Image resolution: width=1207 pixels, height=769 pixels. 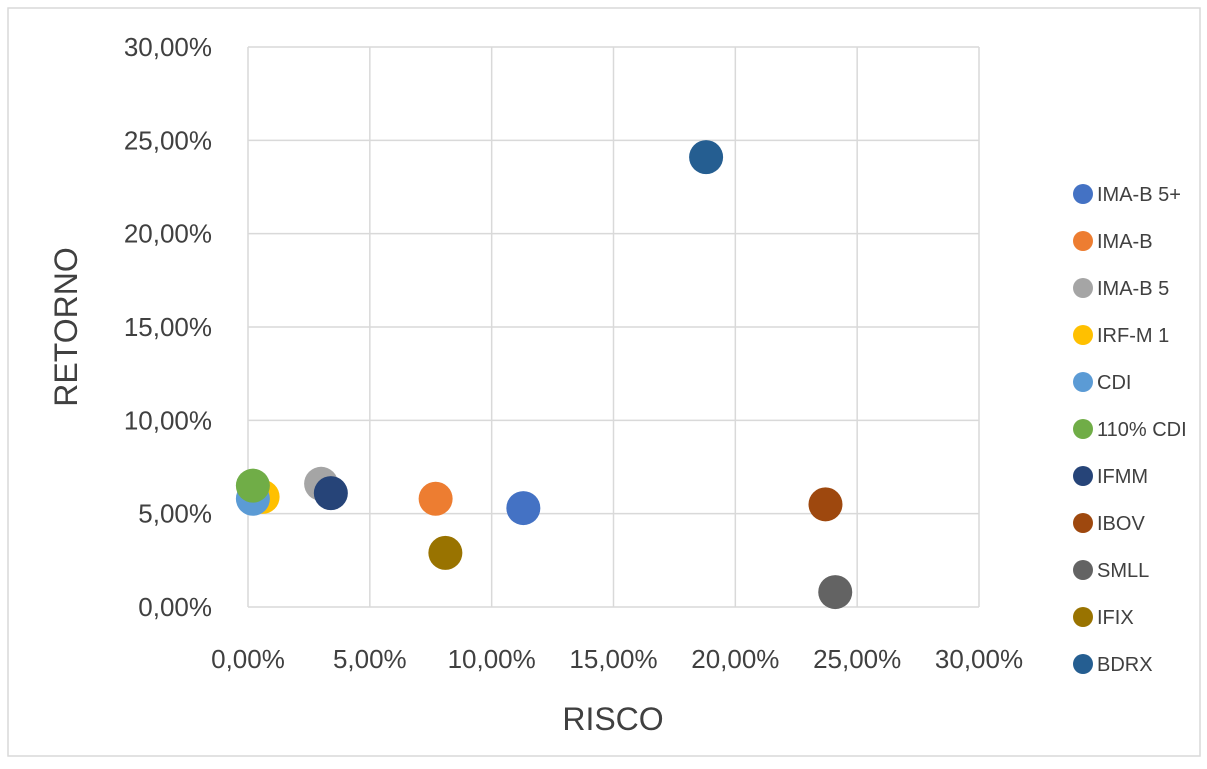 What do you see at coordinates (1125, 665) in the screenshot?
I see `legend-label: BDRX` at bounding box center [1125, 665].